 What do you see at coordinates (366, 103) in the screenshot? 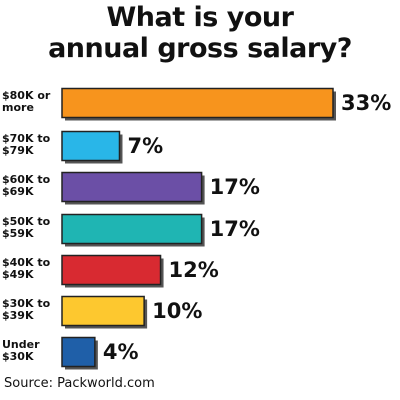
I see `value-label: 33%` at bounding box center [366, 103].